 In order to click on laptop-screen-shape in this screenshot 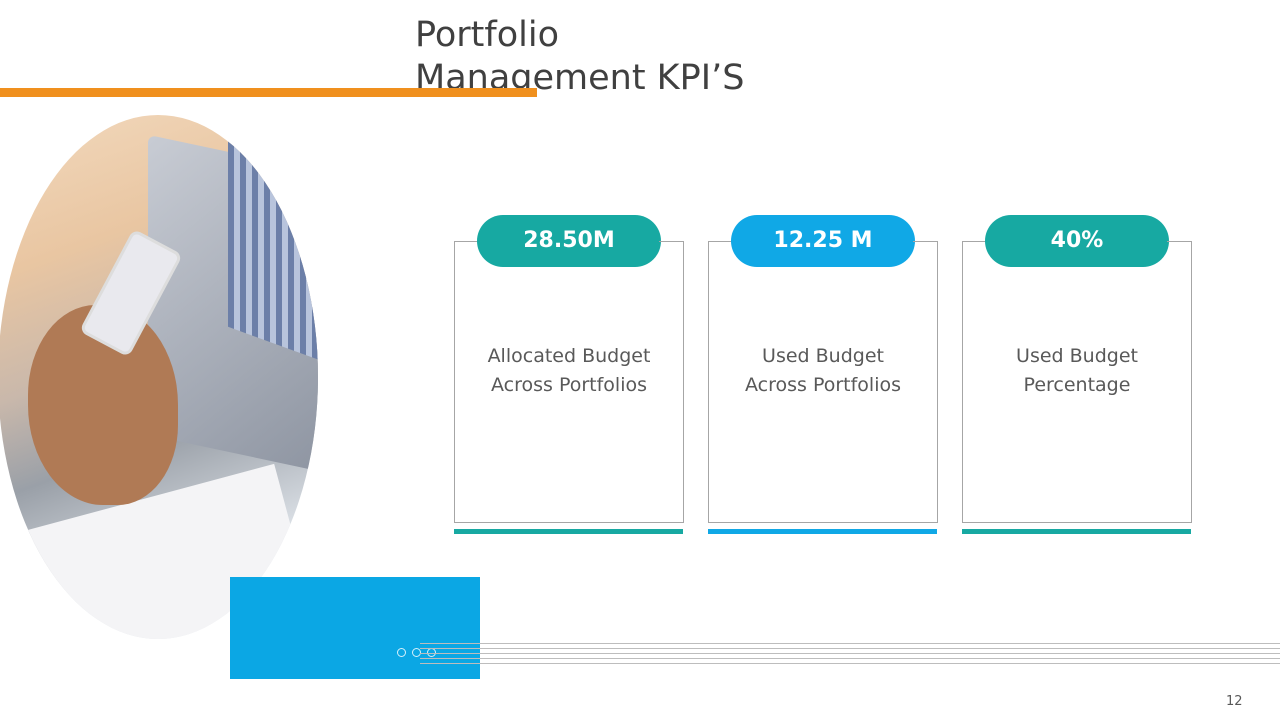, I will do `click(273, 245)`.